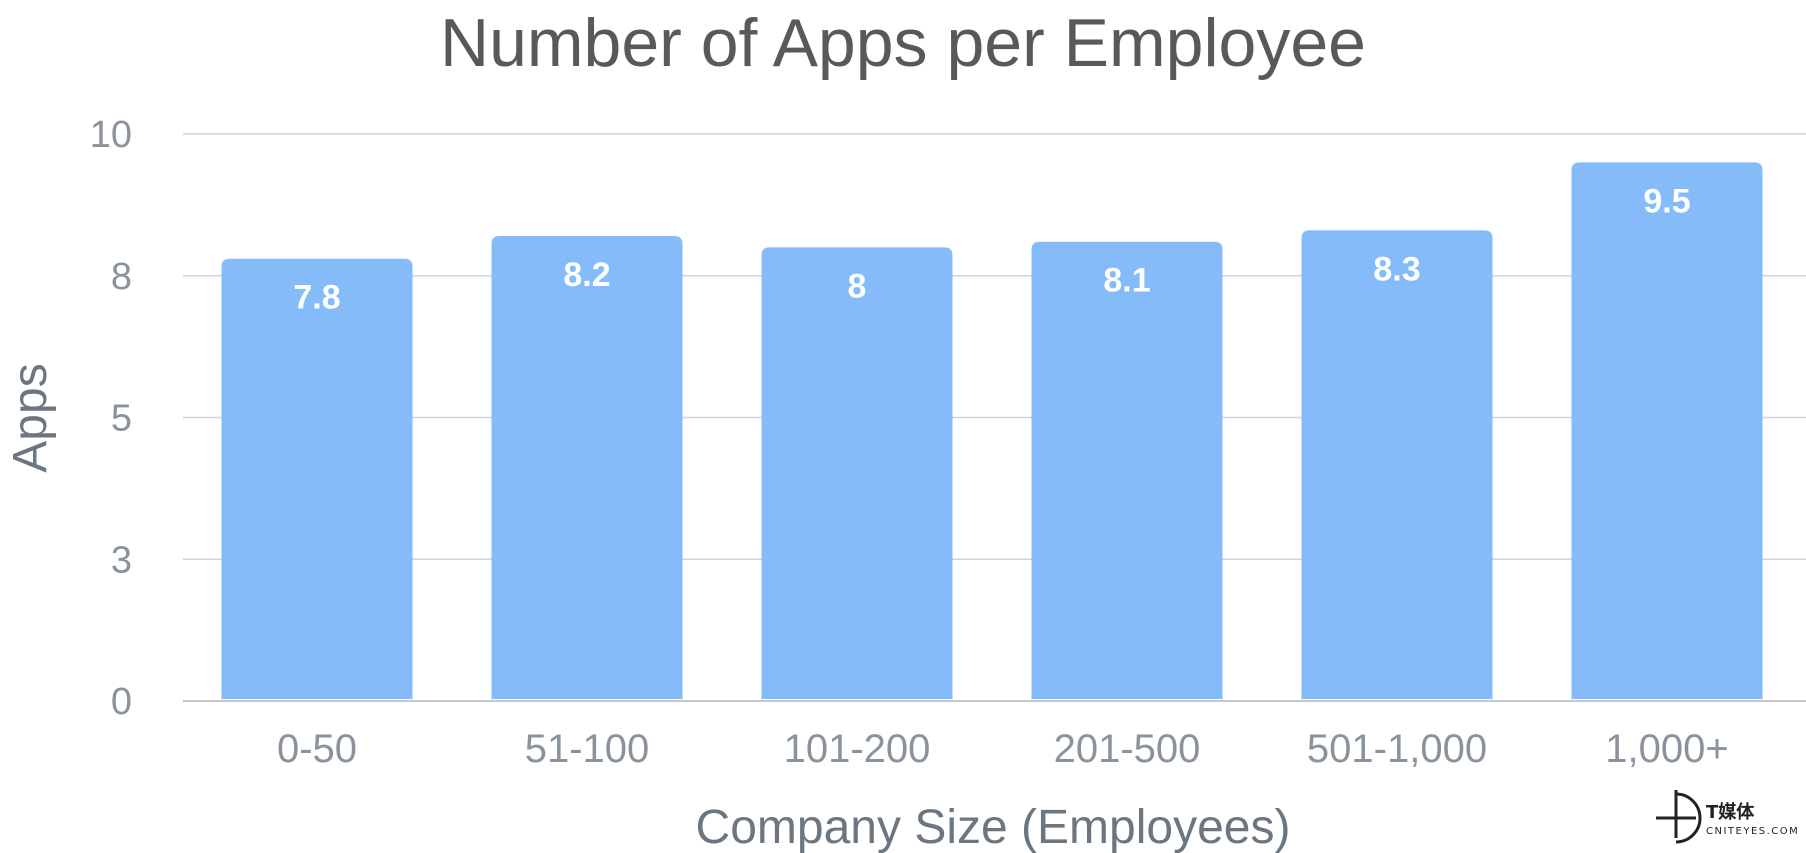 The height and width of the screenshot is (853, 1806). Describe the element at coordinates (316, 298) in the screenshot. I see `bar-value-label: 7.8` at that location.